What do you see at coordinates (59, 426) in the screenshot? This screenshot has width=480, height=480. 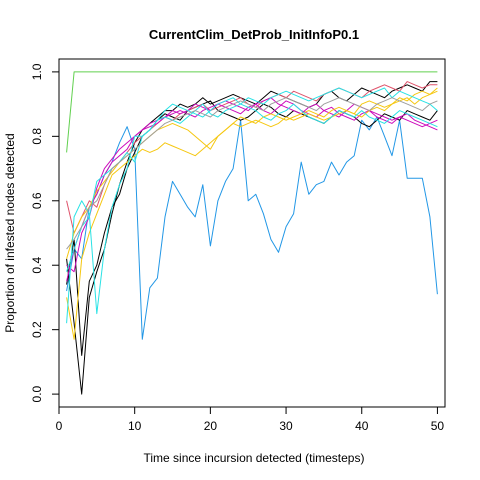 I see `x-tick-label: 0` at bounding box center [59, 426].